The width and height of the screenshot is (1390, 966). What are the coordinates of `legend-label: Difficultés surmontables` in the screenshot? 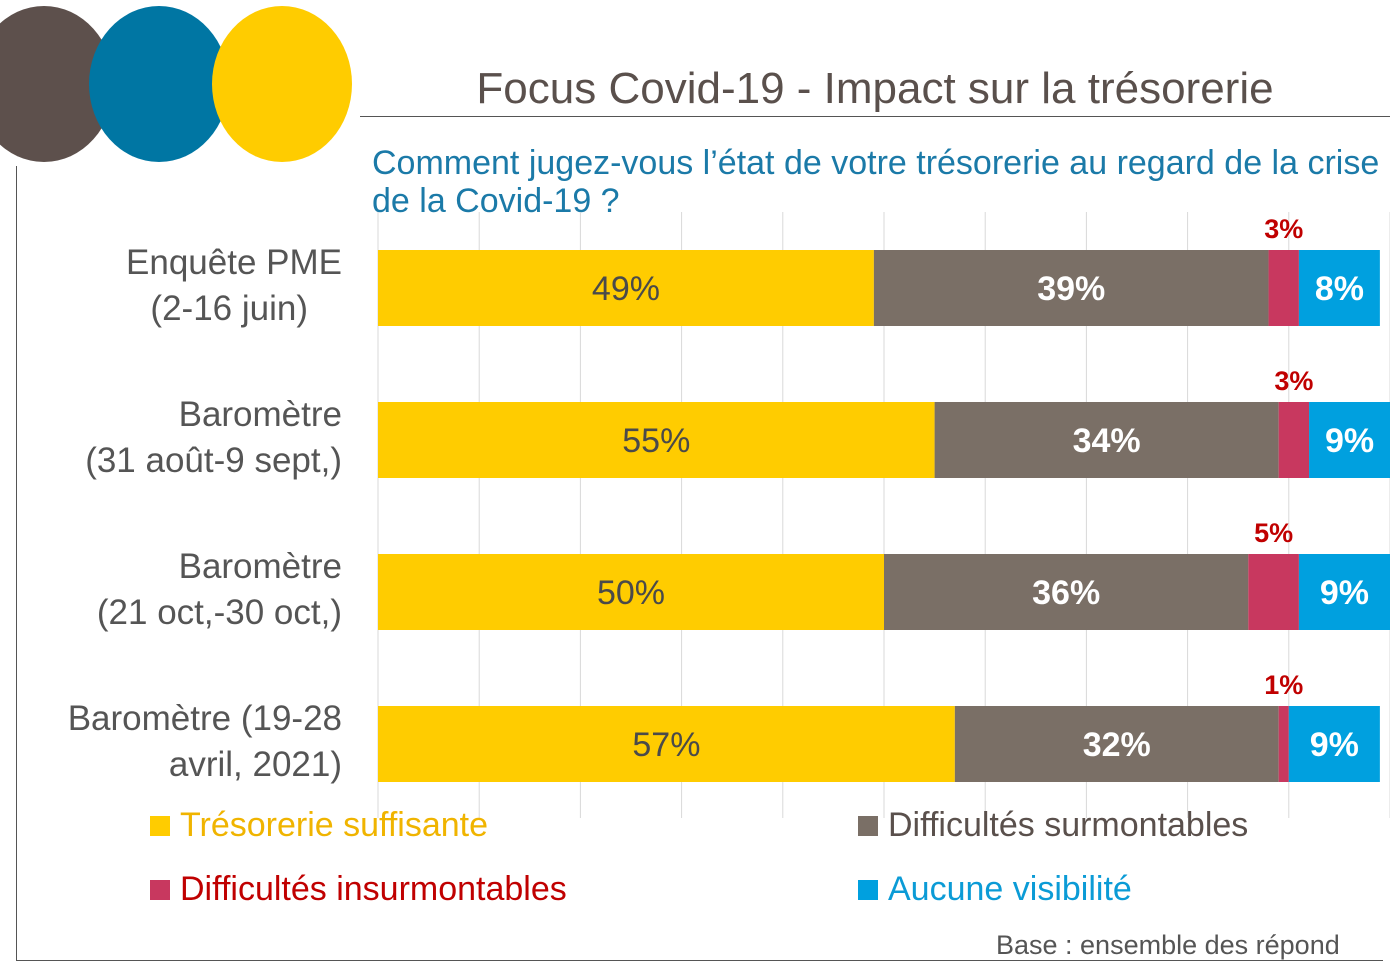 It's located at (1068, 825).